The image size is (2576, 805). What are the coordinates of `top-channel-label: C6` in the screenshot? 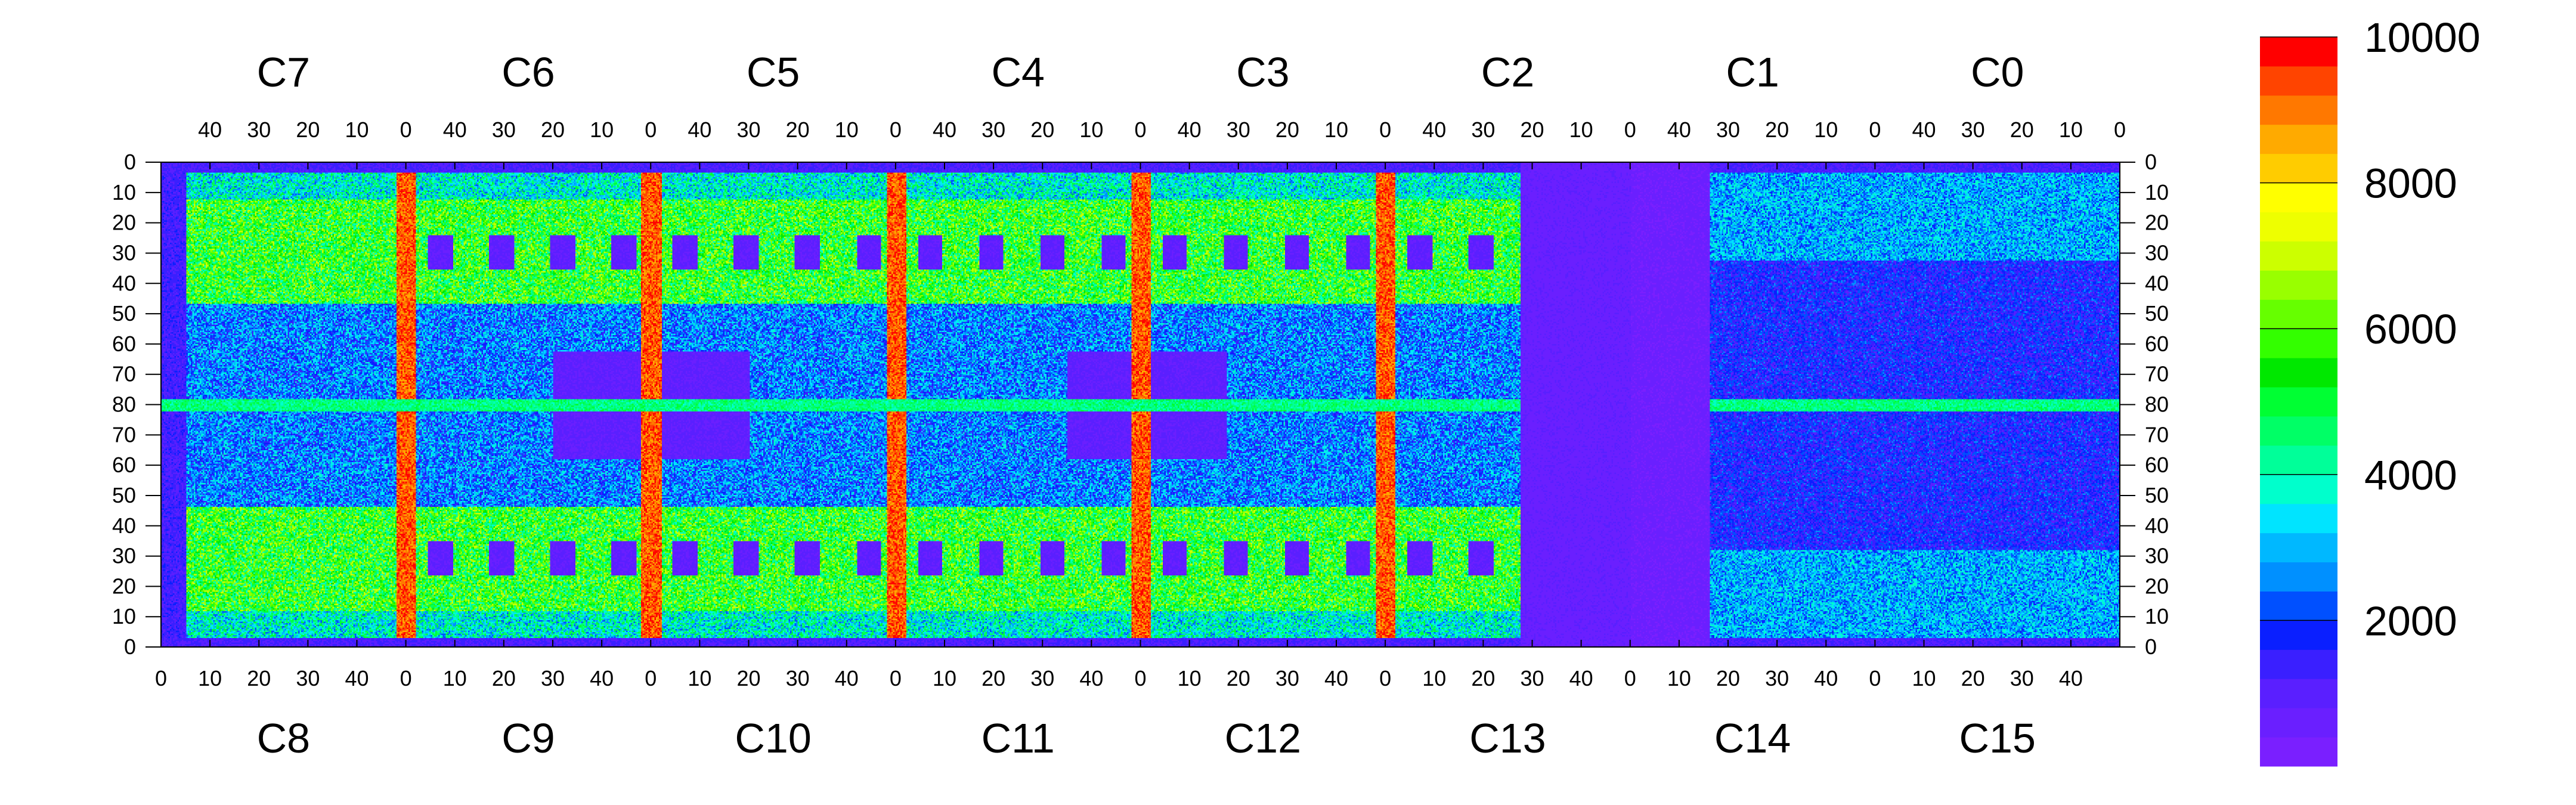 It's located at (528, 72).